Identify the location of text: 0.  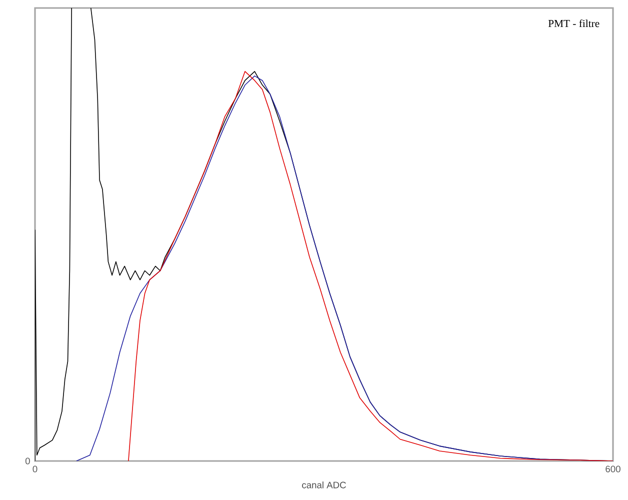
(27, 461).